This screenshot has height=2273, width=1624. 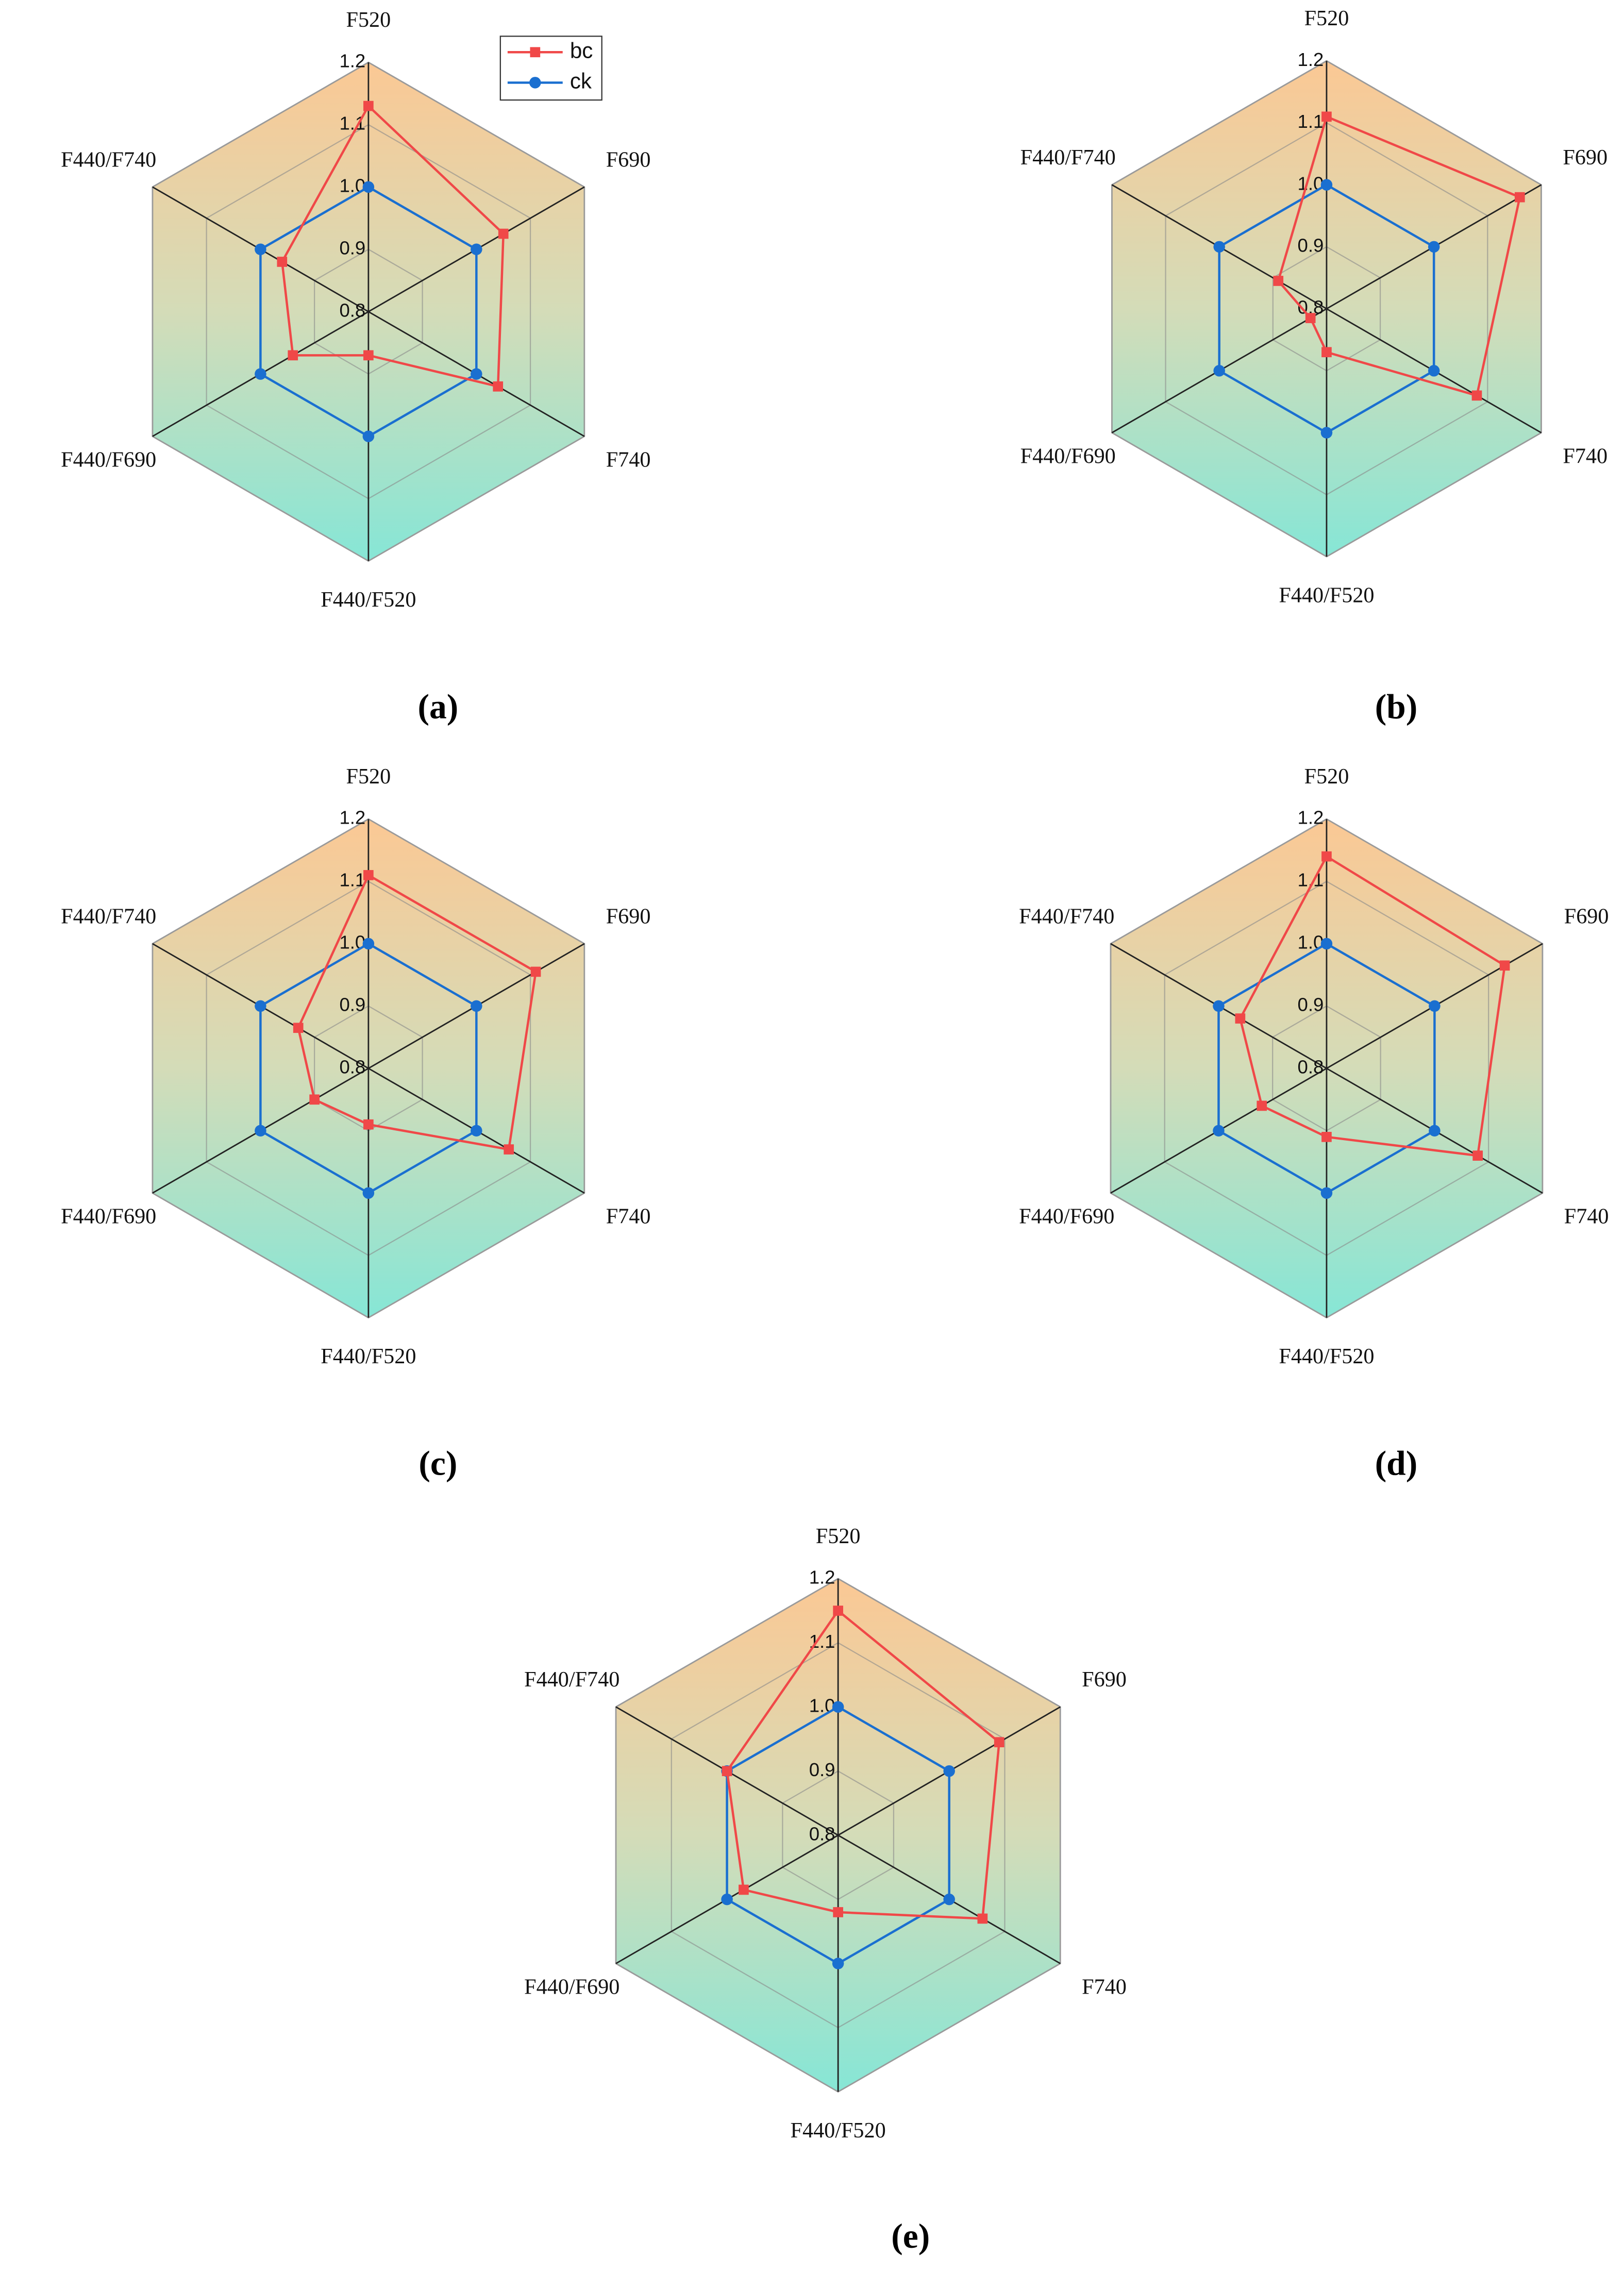 What do you see at coordinates (551, 69) in the screenshot?
I see `legend-box` at bounding box center [551, 69].